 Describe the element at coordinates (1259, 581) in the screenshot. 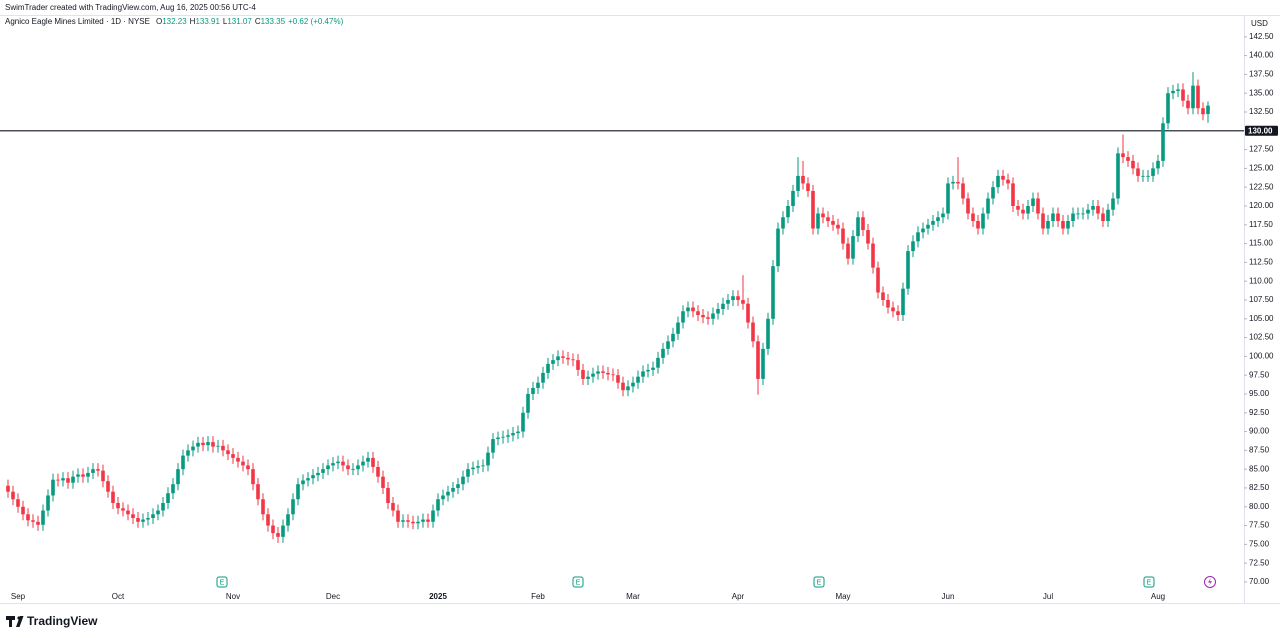

I see `y-tick-label: 70.00` at that location.